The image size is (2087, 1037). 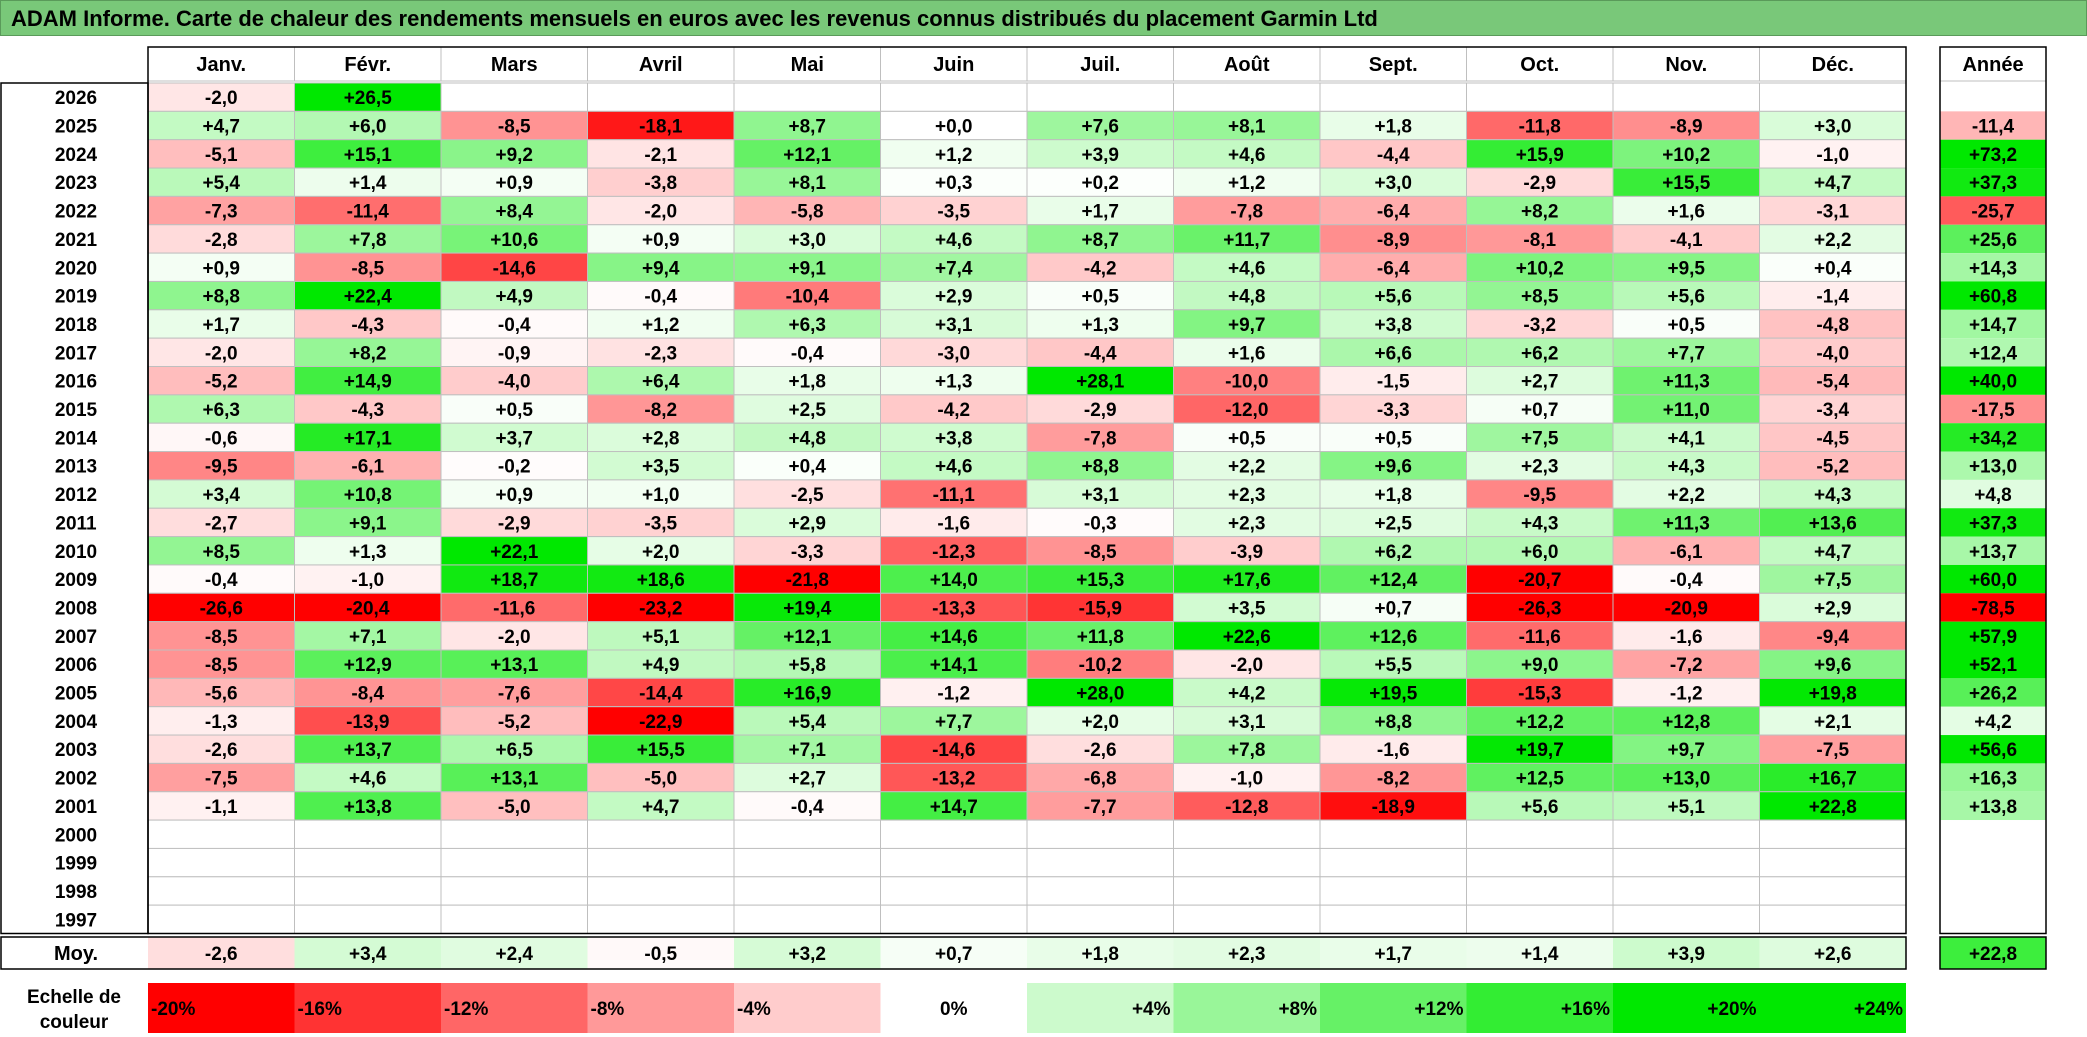 I want to click on cell-value: -0,3, so click(x=1100, y=523).